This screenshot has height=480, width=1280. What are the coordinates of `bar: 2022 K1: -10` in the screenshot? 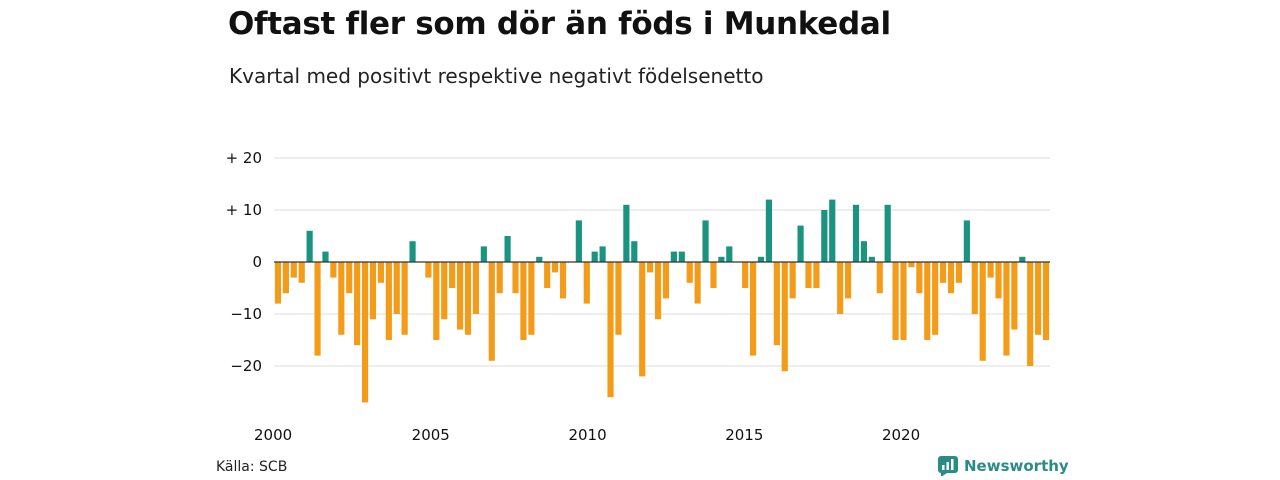 It's located at (974, 288).